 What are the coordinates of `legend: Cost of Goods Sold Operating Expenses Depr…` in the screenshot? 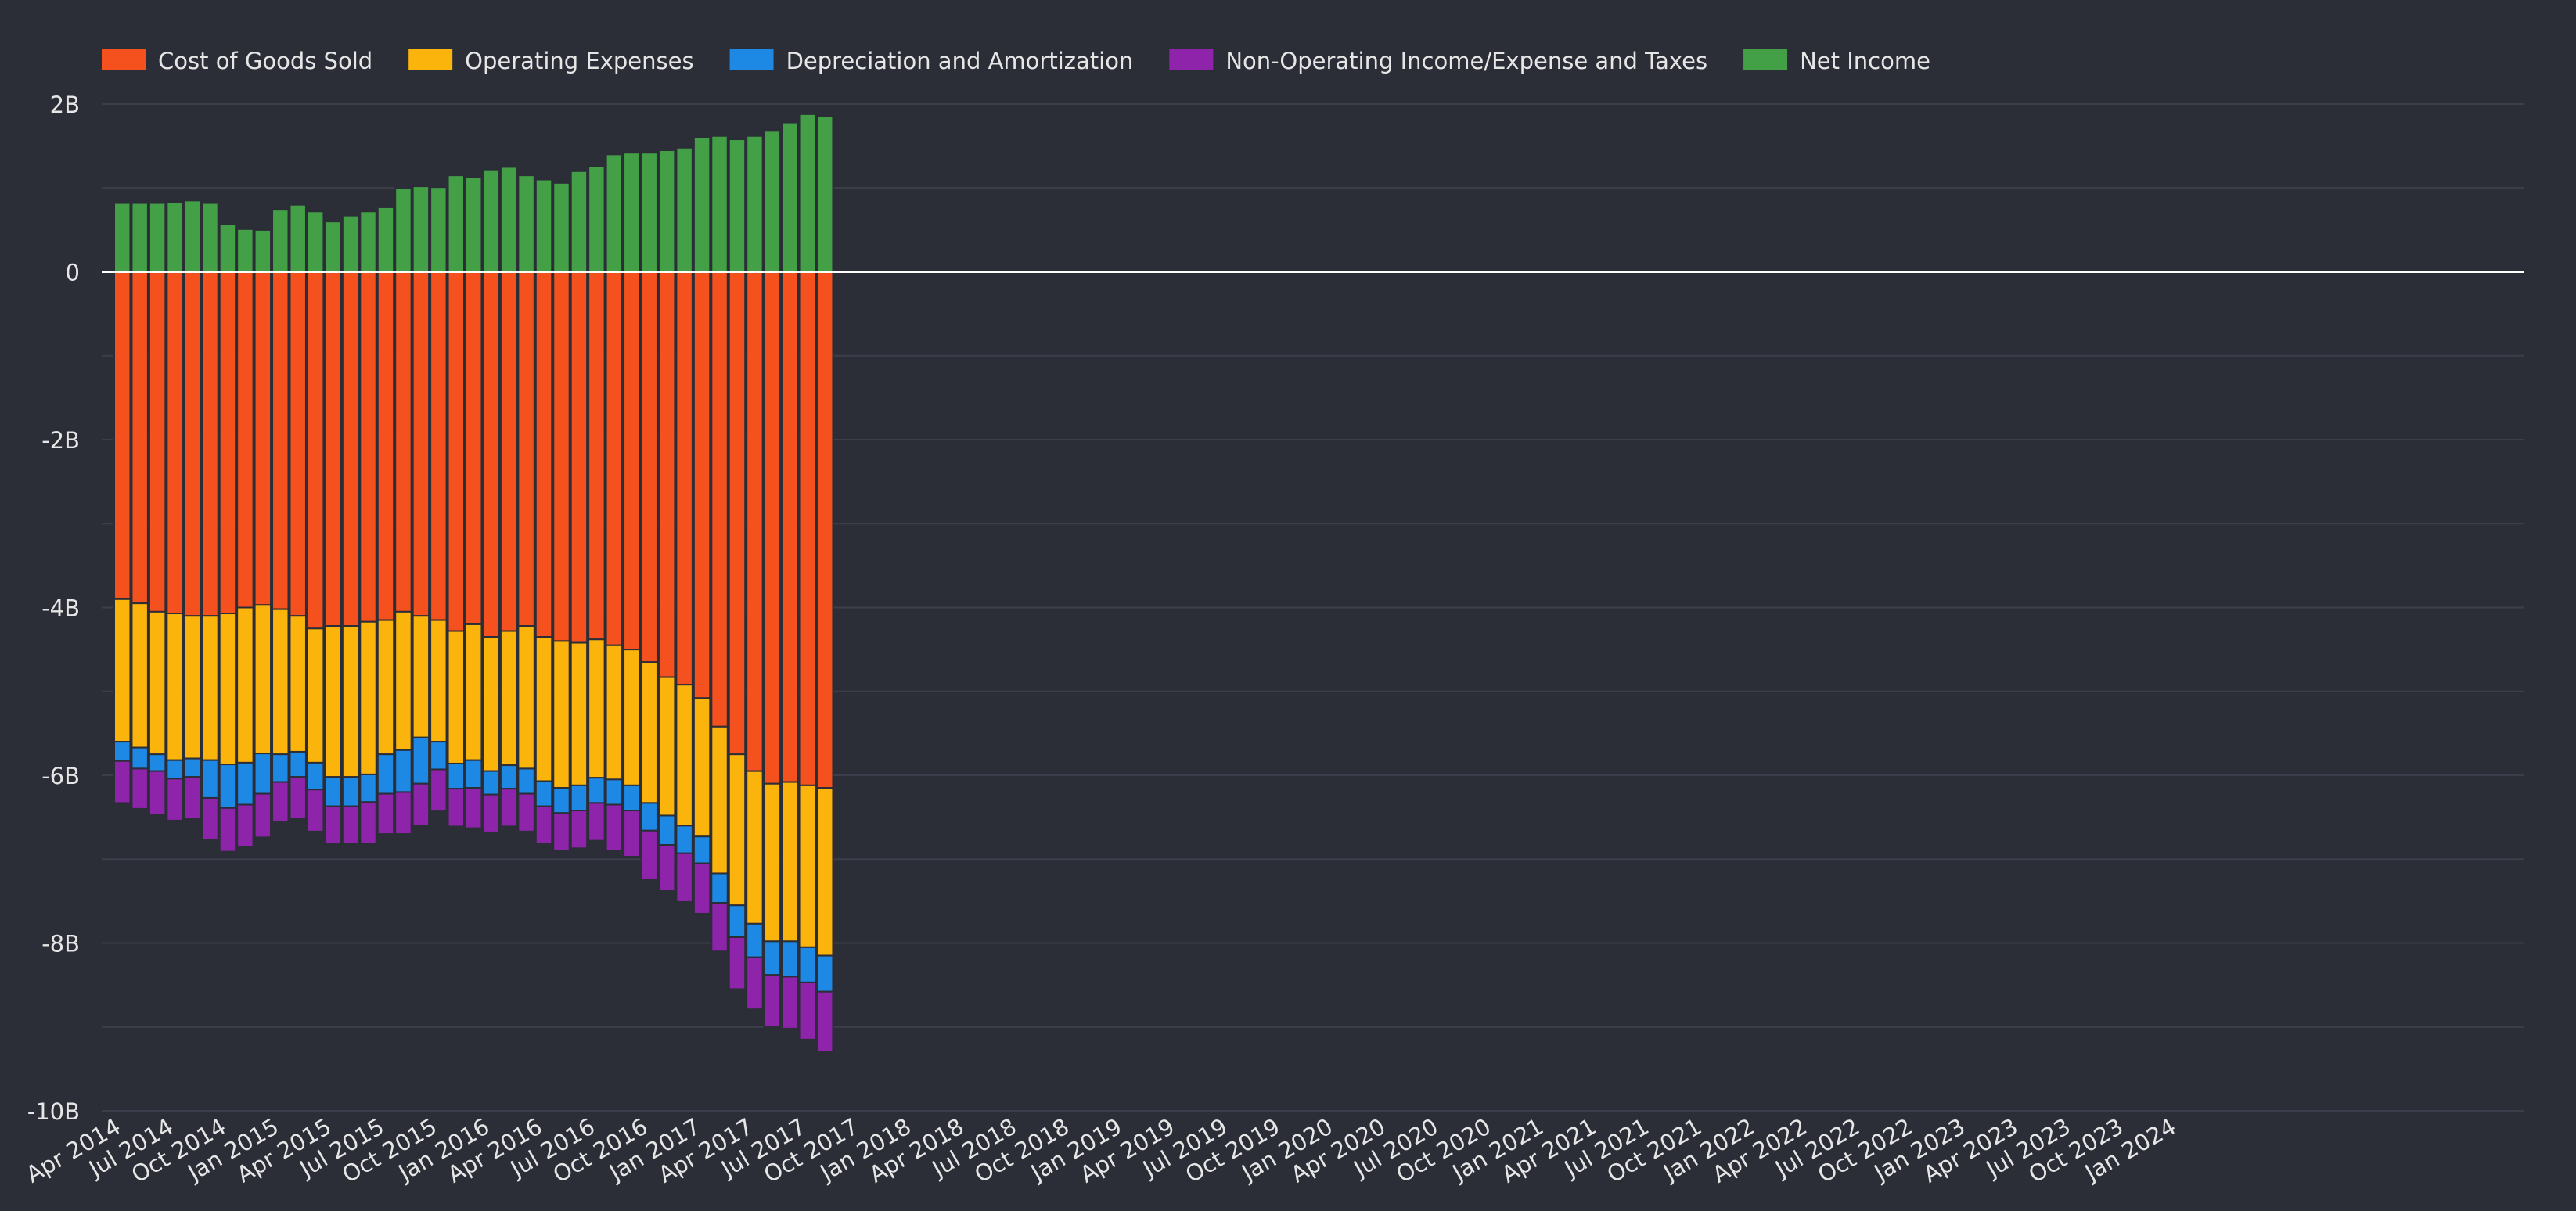 It's located at (1016, 61).